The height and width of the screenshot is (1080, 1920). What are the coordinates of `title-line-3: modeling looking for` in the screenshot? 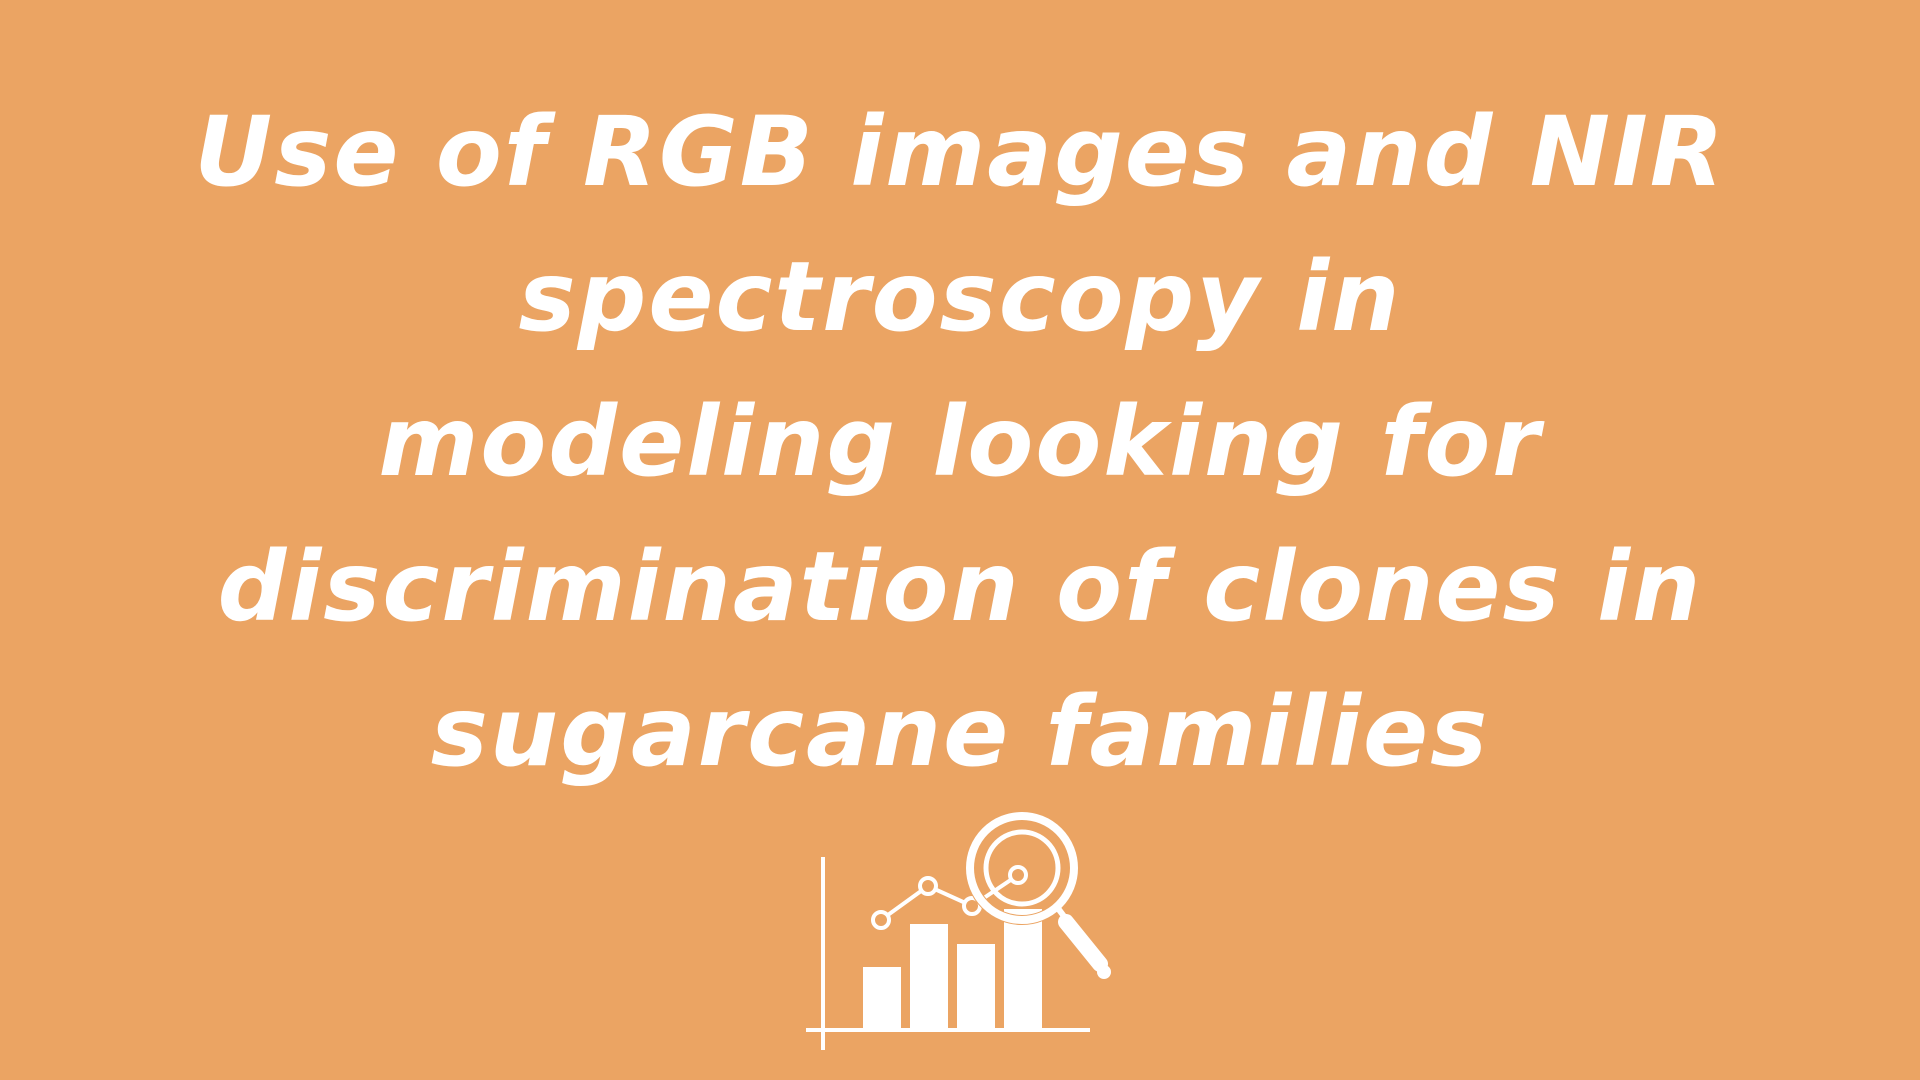 It's located at (960, 442).